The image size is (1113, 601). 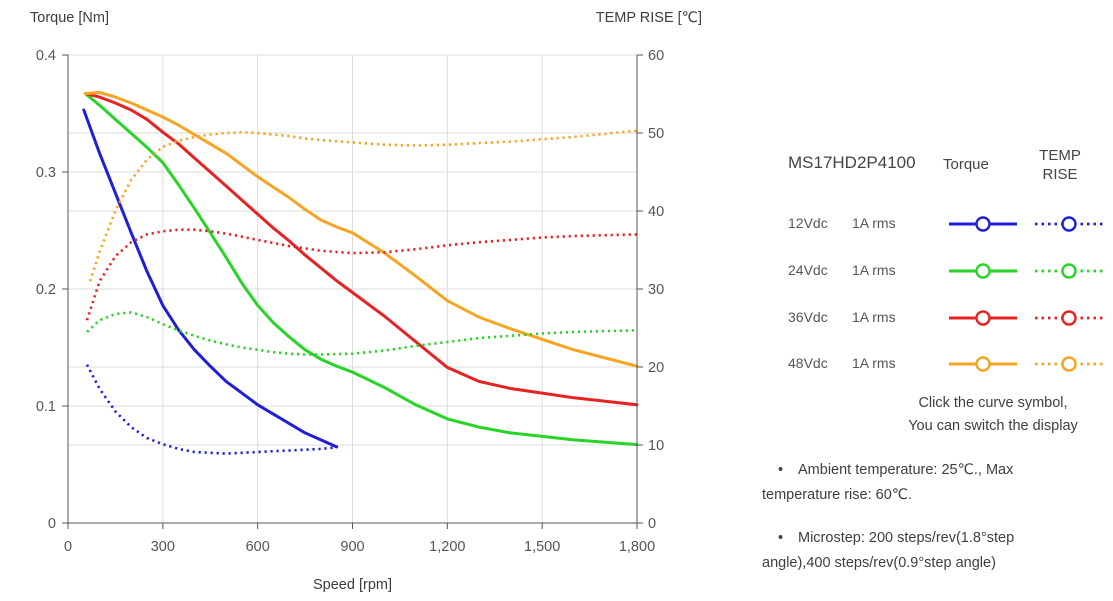 I want to click on legend-voltage-label: 48Vdc, so click(x=808, y=363).